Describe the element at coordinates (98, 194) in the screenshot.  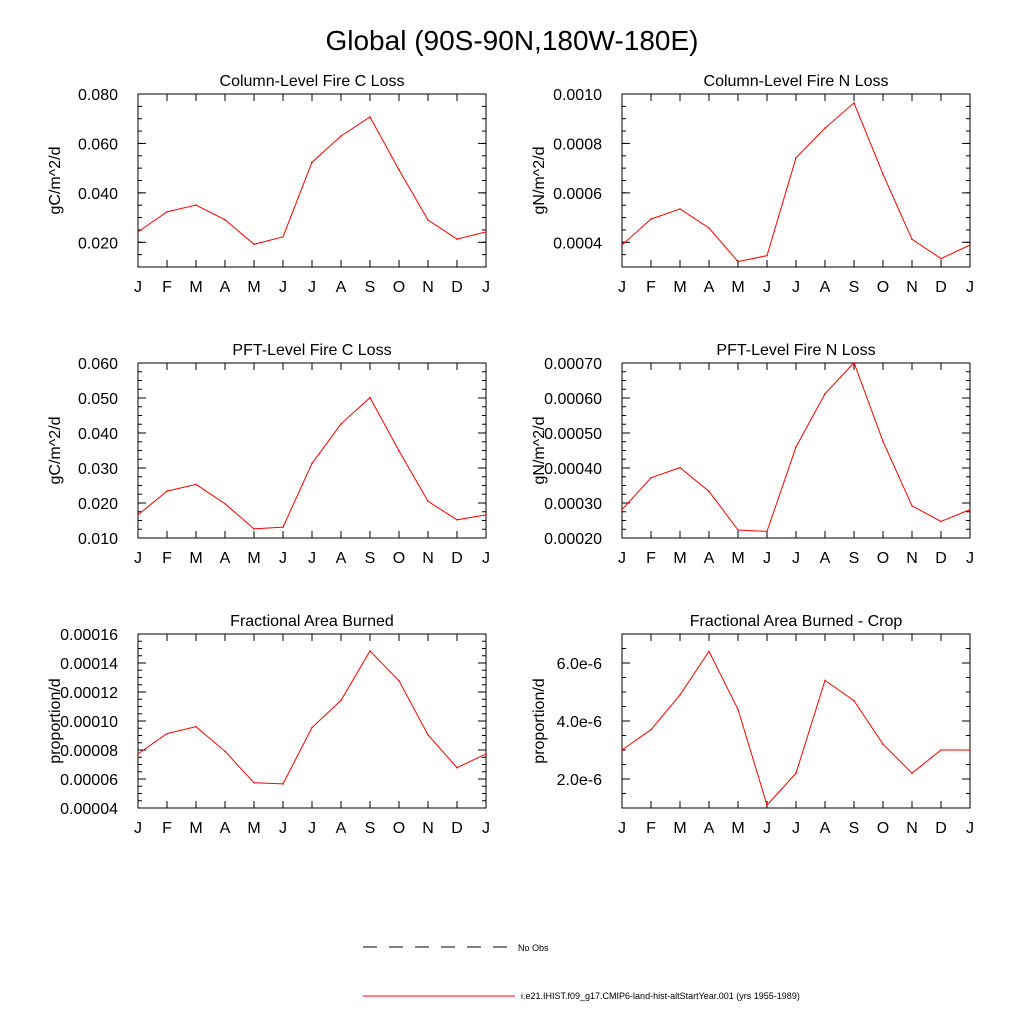
I see `y-tick-label: 0.040` at that location.